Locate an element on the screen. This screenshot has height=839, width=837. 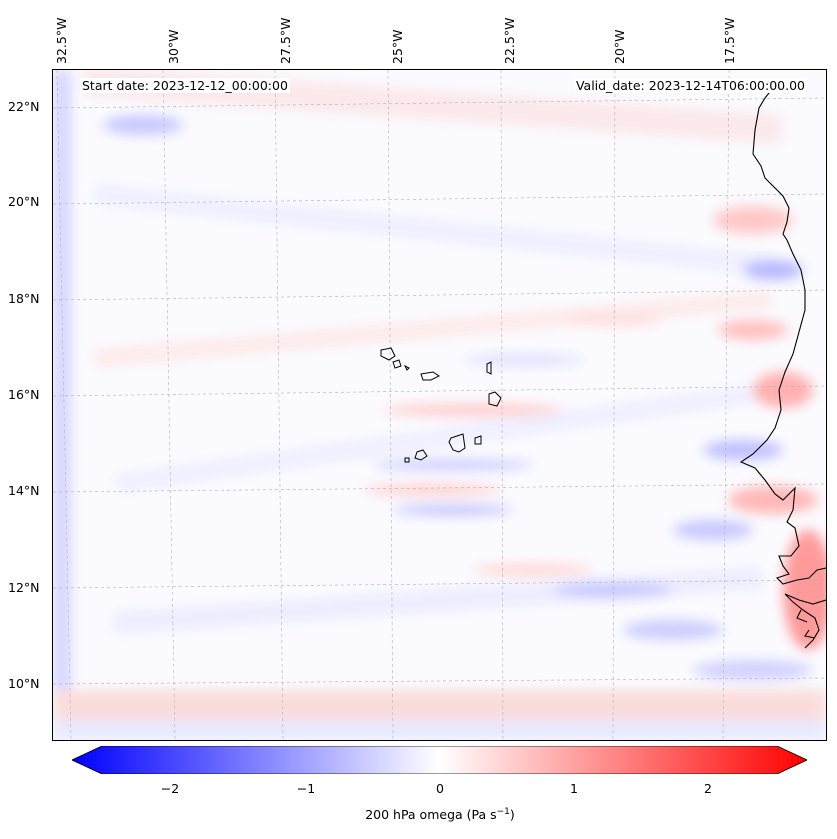
lon-label-20w: 20°W is located at coordinates (619, 46).